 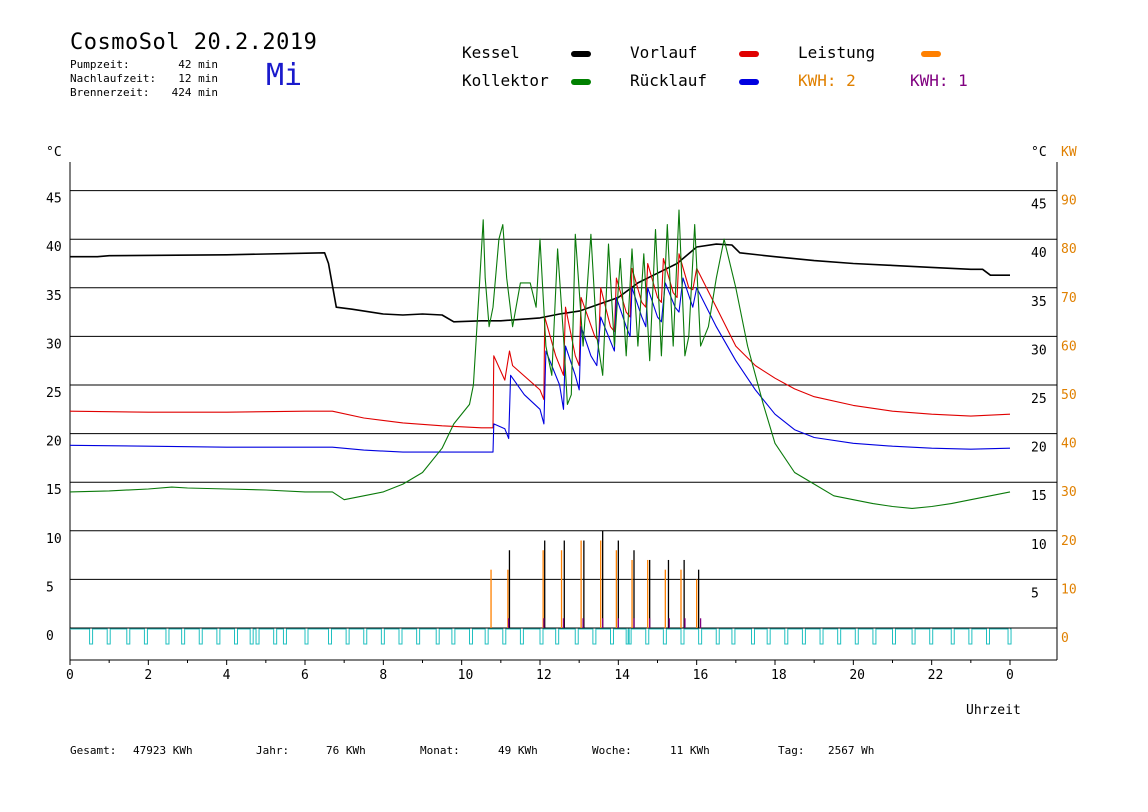 What do you see at coordinates (110, 92) in the screenshot?
I see `stat-brennerzeit-label: Brennerzeit:` at bounding box center [110, 92].